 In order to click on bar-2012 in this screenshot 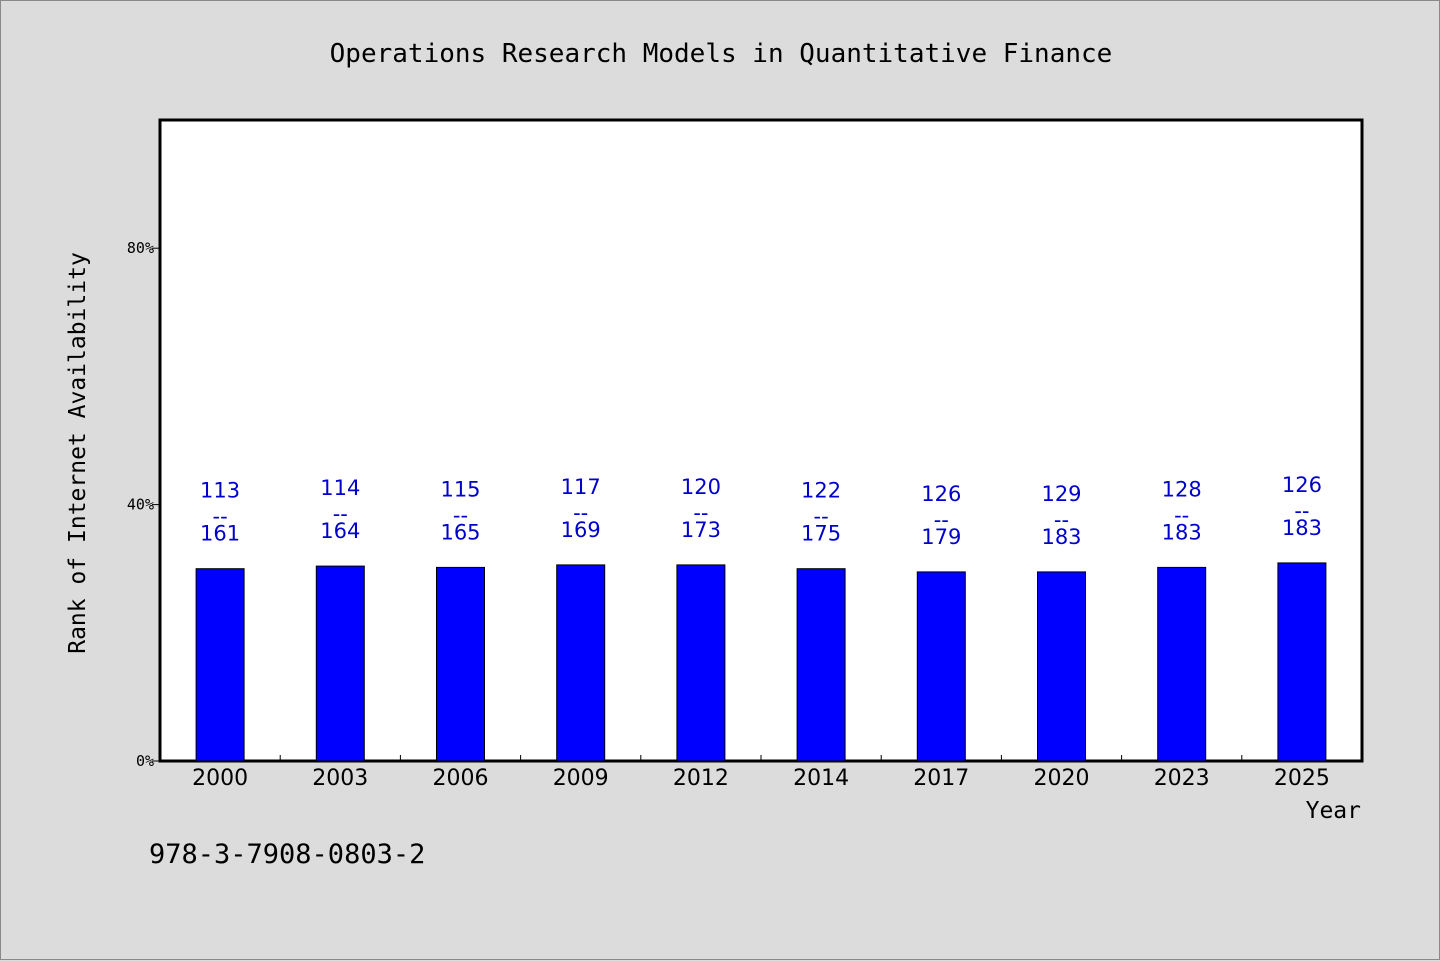, I will do `click(701, 663)`.